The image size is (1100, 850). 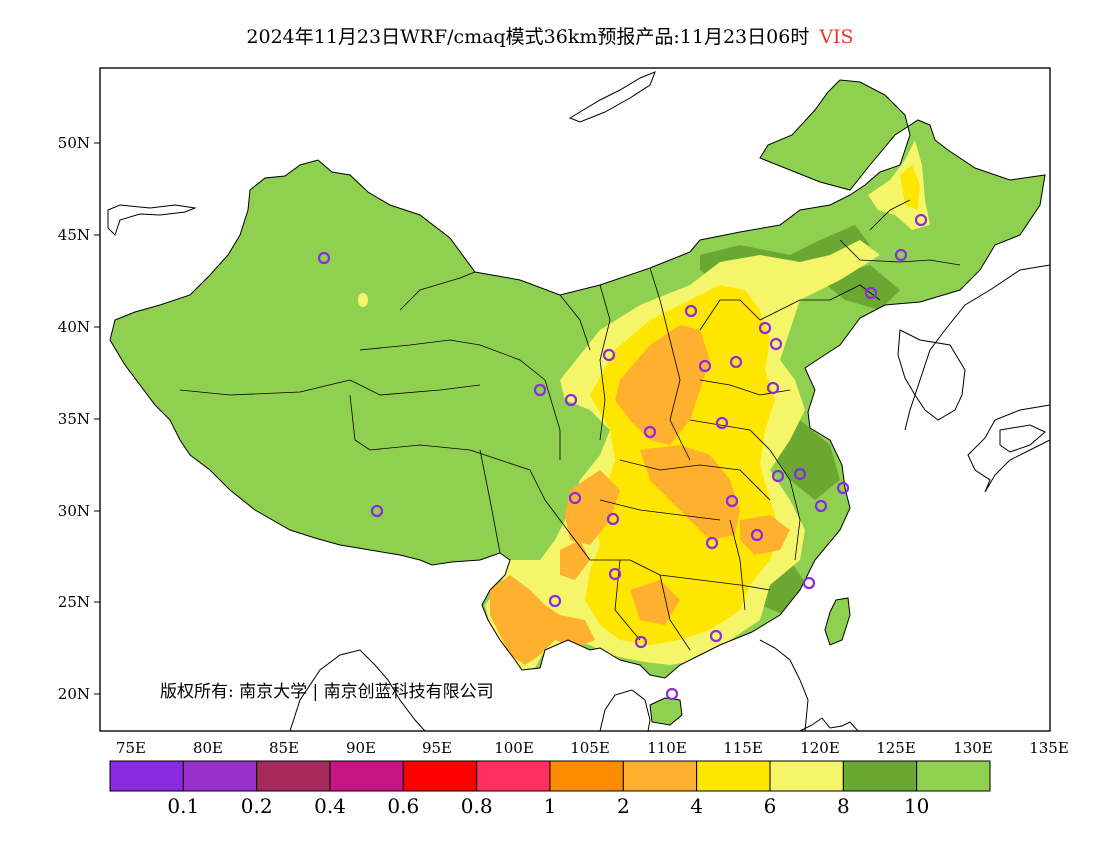 What do you see at coordinates (208, 748) in the screenshot?
I see `x-tick-label: 80E` at bounding box center [208, 748].